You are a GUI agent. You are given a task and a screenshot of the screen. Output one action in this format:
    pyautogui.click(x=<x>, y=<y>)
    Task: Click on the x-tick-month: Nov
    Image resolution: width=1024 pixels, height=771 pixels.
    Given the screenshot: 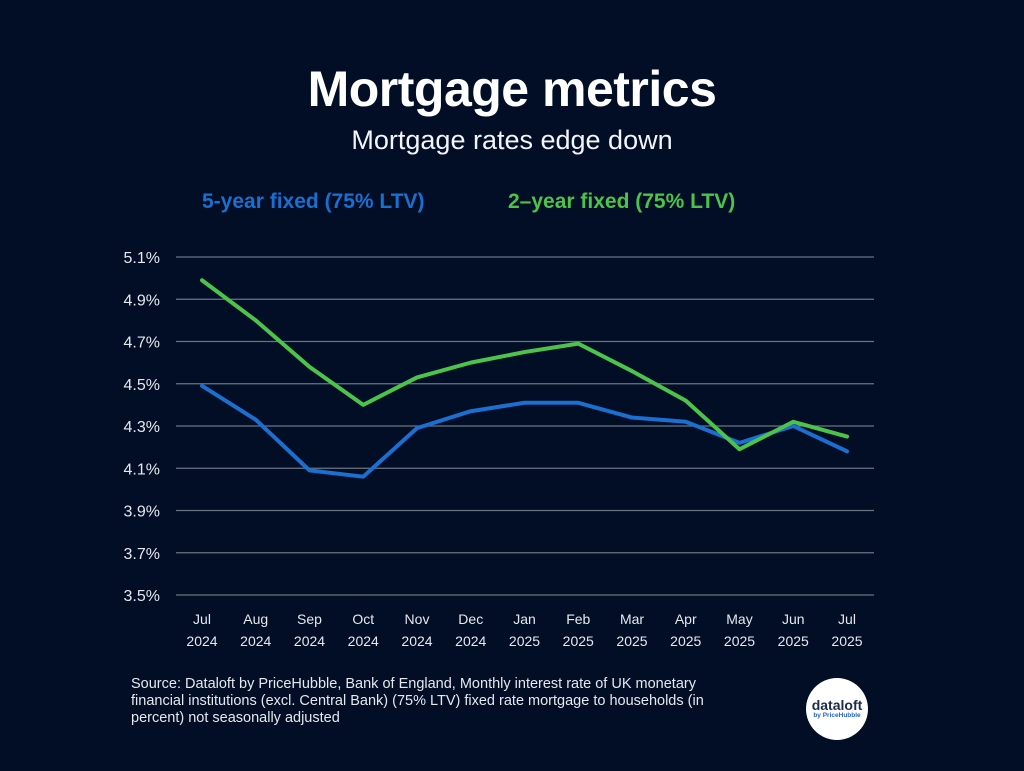 What is the action you would take?
    pyautogui.click(x=417, y=619)
    